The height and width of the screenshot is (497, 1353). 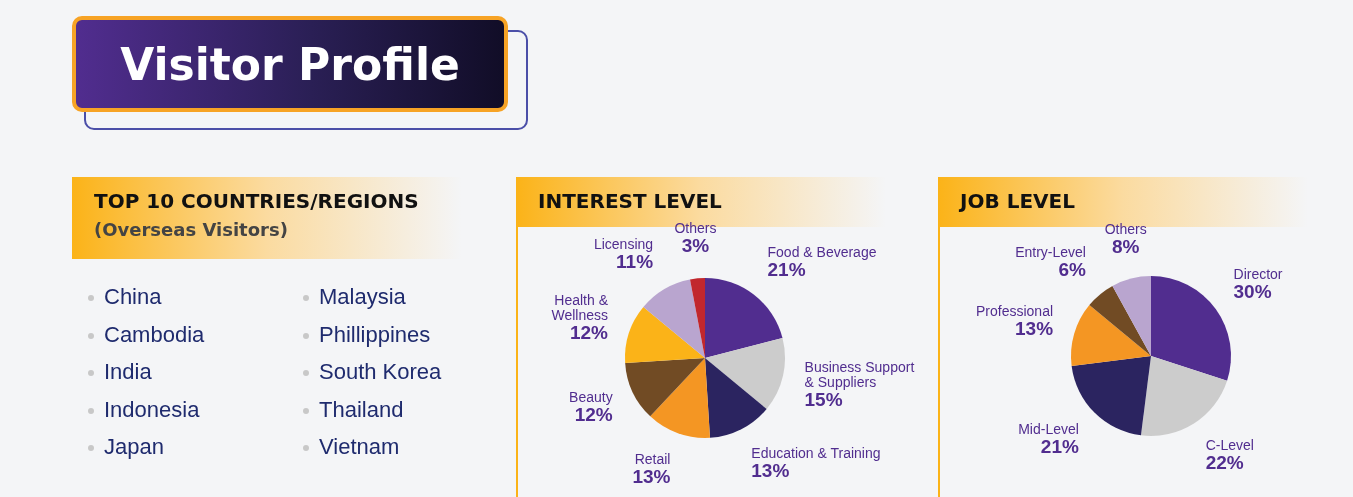 What do you see at coordinates (591, 397) in the screenshot?
I see `slice-label: Beauty` at bounding box center [591, 397].